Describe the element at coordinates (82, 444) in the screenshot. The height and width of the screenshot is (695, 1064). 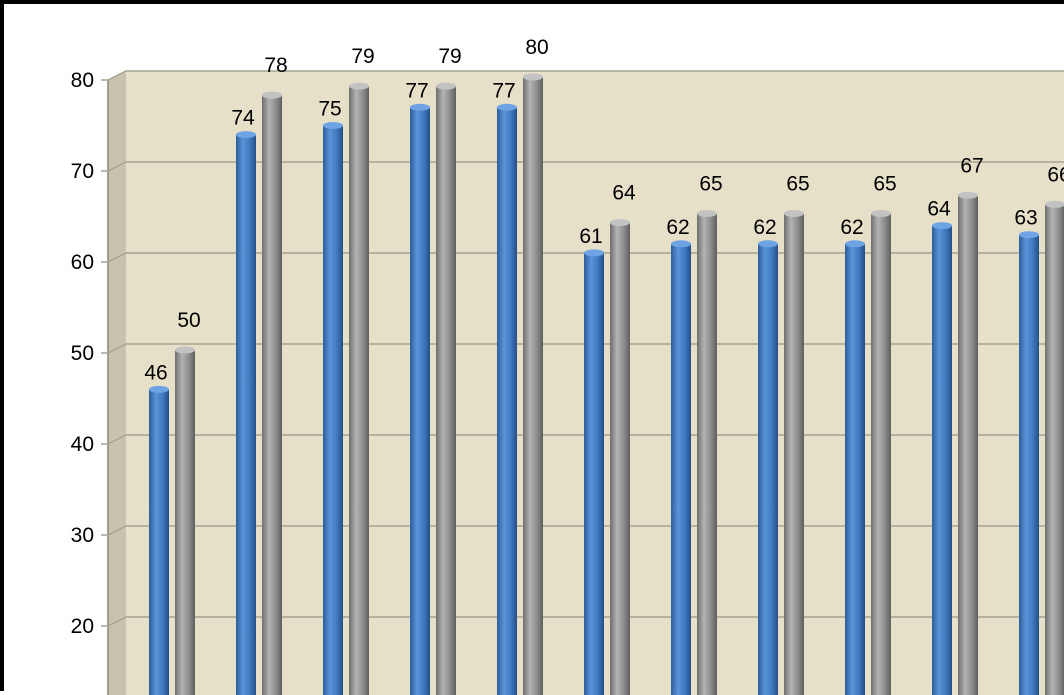
I see `y-tick-label: 40` at that location.